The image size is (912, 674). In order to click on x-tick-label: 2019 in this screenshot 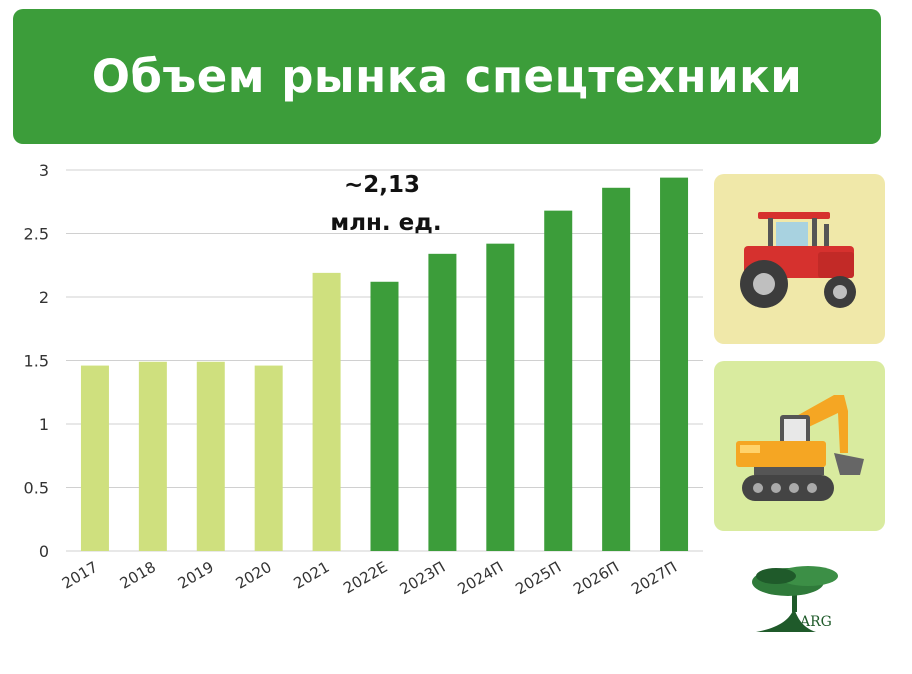, I will do `click(196, 575)`.